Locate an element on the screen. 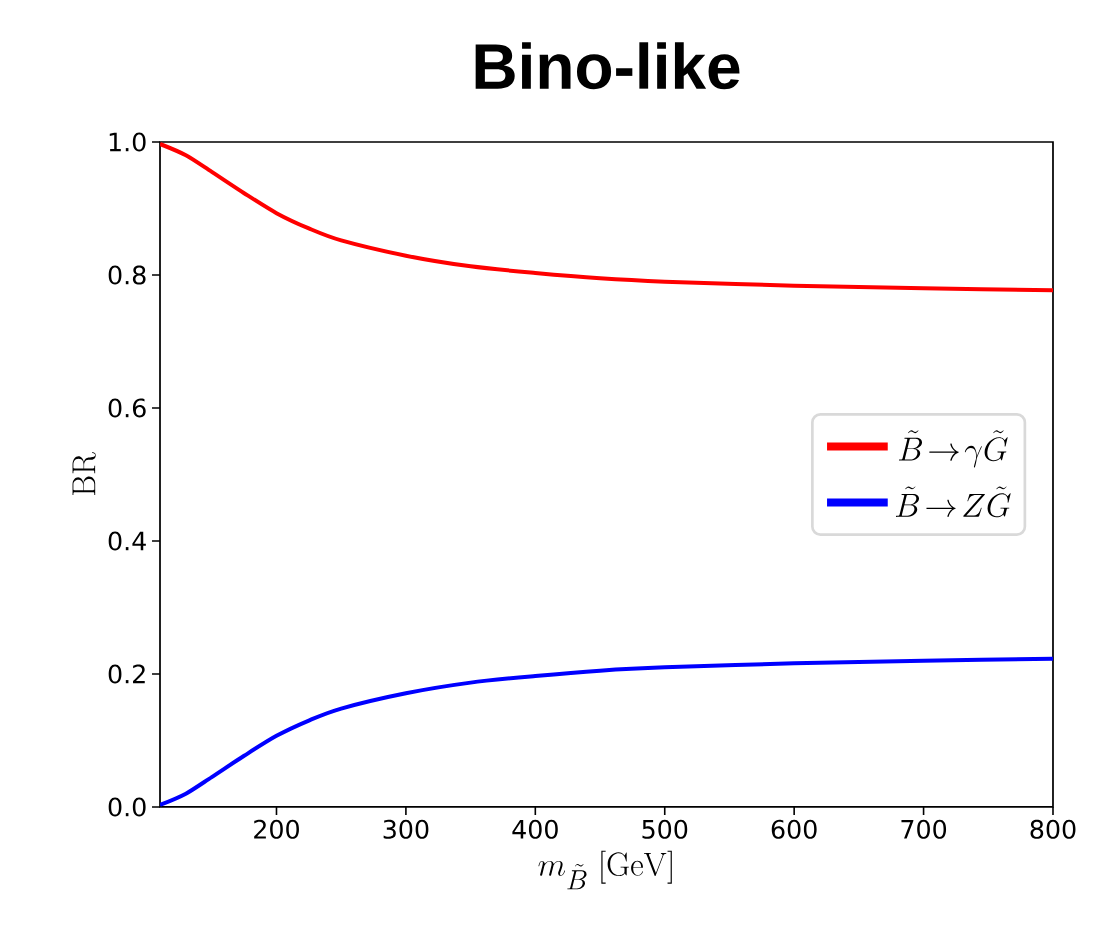  y-tick-label: 1.0 is located at coordinates (127, 142).